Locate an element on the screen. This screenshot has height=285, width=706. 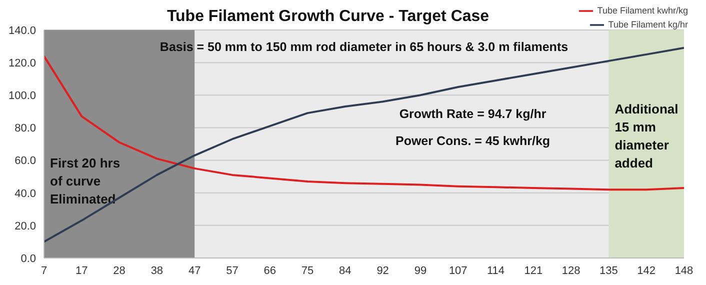
y-tick-label: 80.0 is located at coordinates (25, 128).